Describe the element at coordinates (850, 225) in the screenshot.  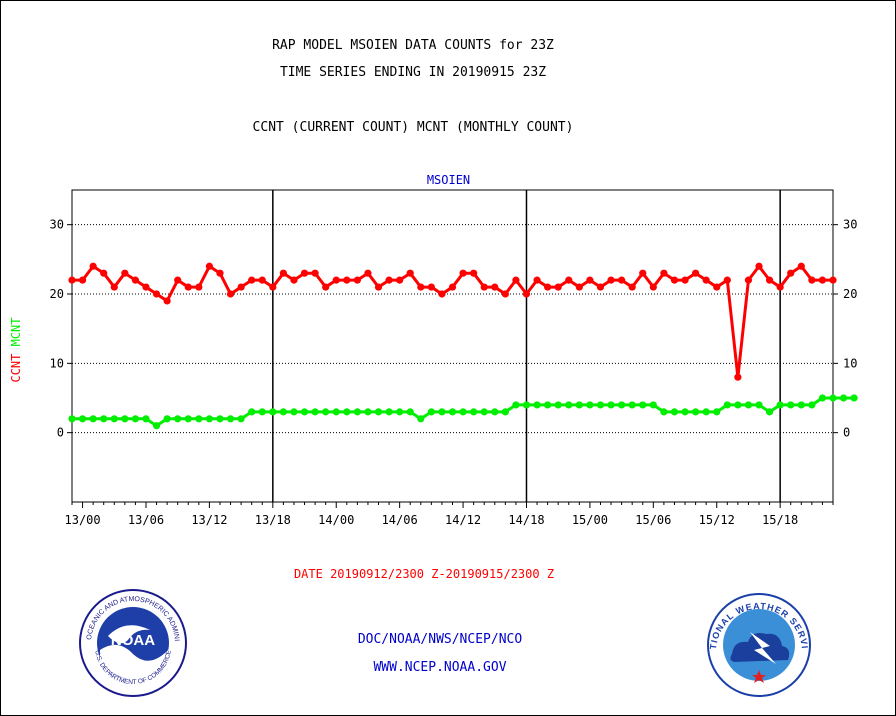
I see `y-tick-label-right: 30` at that location.